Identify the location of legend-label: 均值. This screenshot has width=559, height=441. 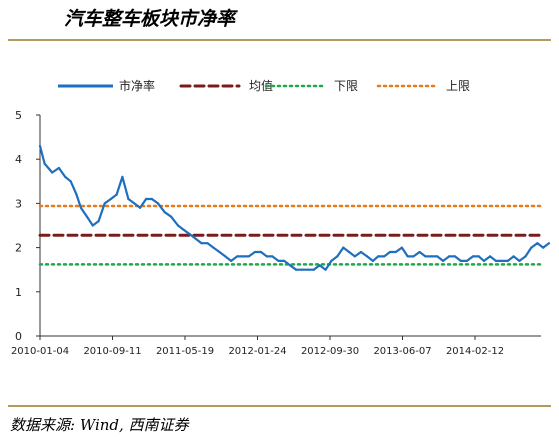
(261, 85).